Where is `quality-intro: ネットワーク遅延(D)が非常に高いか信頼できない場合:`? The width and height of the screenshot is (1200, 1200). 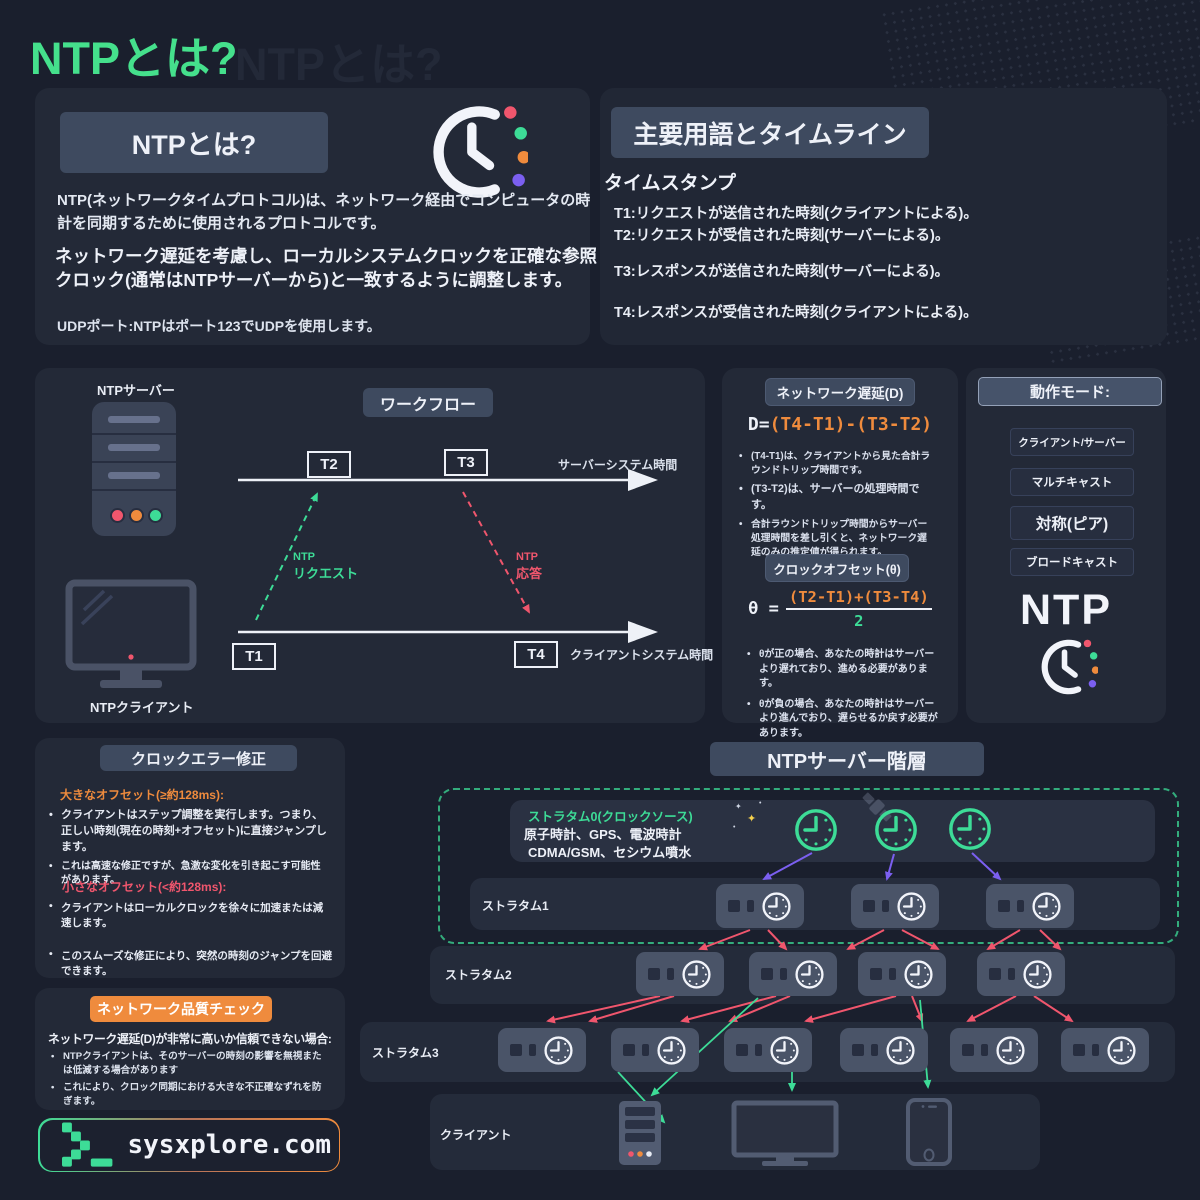 quality-intro: ネットワーク遅延(D)が非常に高いか信頼できない場合: is located at coordinates (190, 1039).